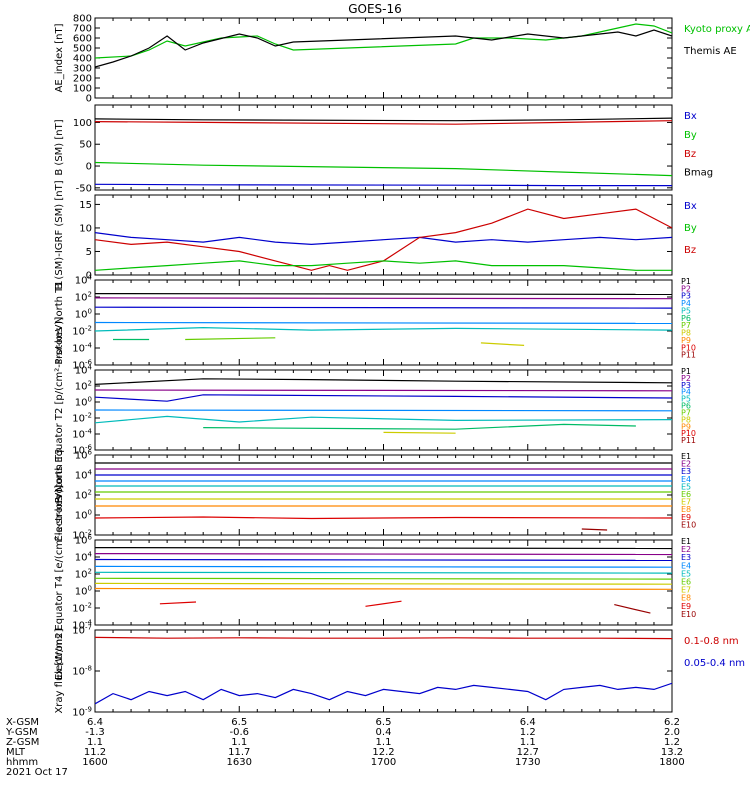 The width and height of the screenshot is (750, 800). Describe the element at coordinates (672, 722) in the screenshot. I see `footer-value: 6.2` at that location.